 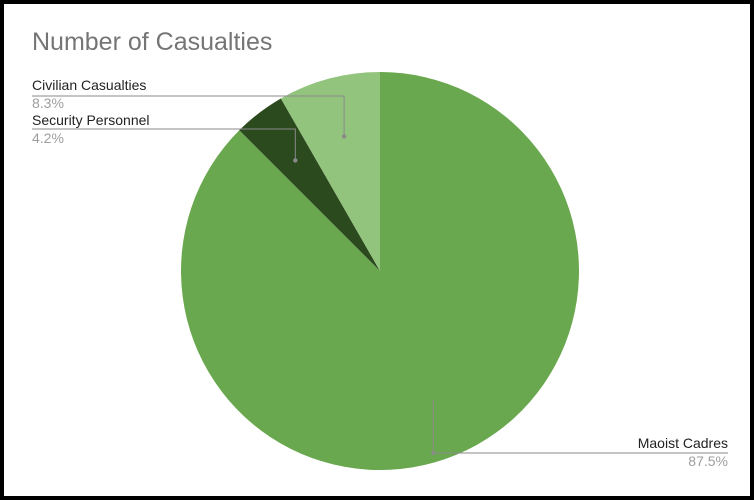 What do you see at coordinates (708, 461) in the screenshot?
I see `slice-value-maoist-cadres: 87.5%` at bounding box center [708, 461].